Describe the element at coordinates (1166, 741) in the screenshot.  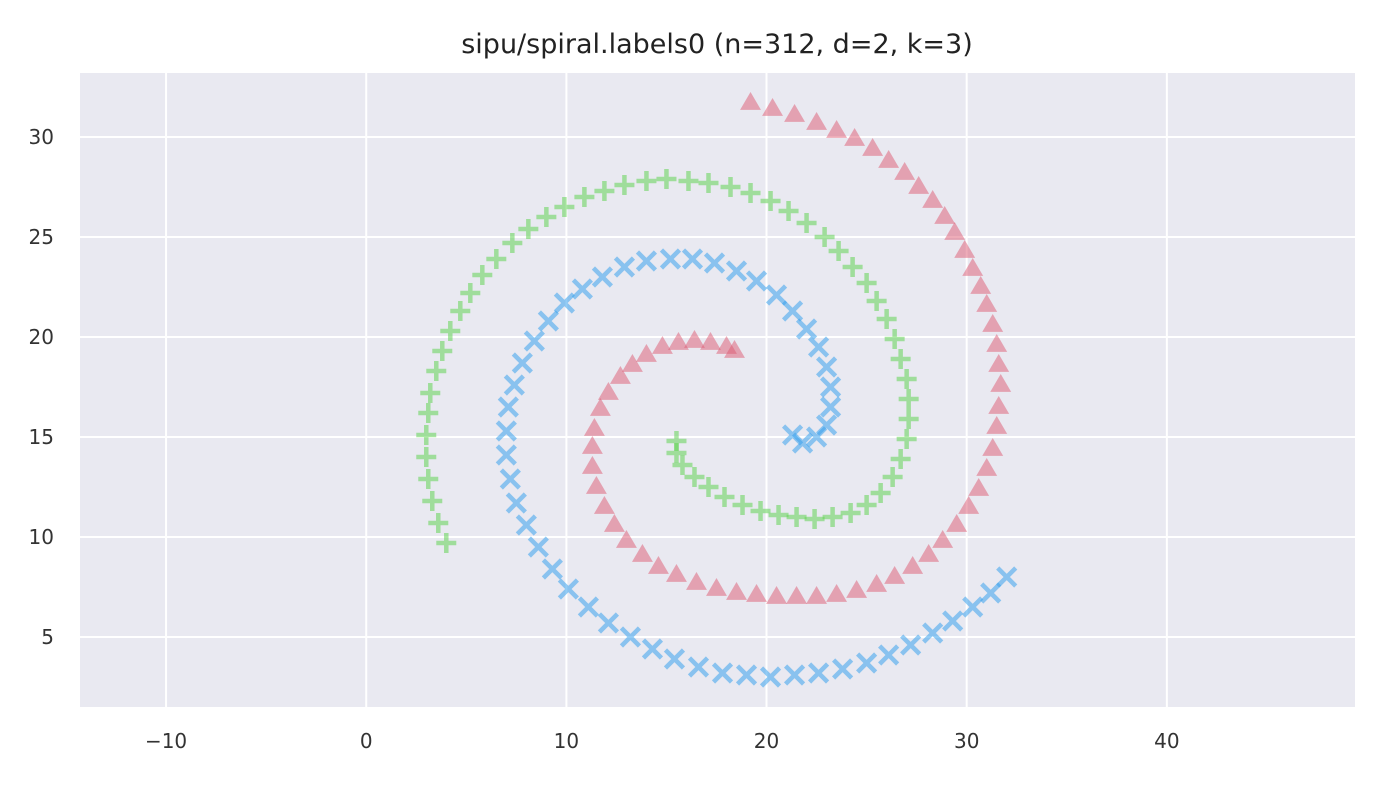
I see `x-tick-label: 40` at that location.